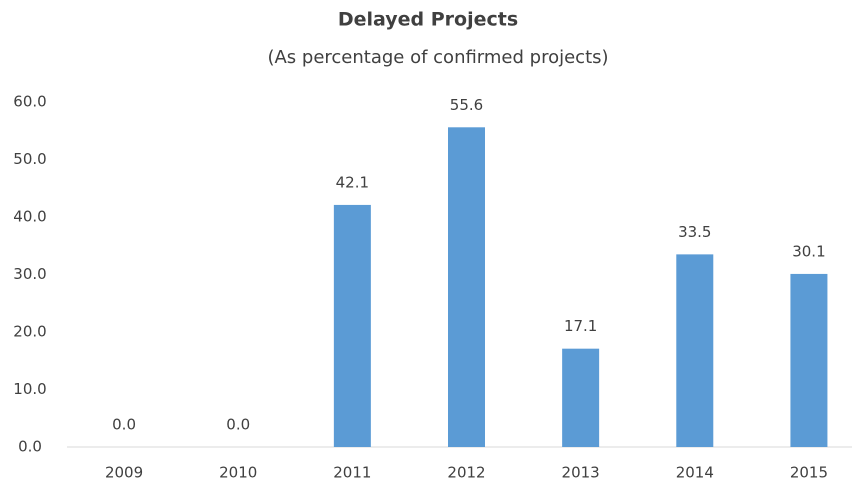 The width and height of the screenshot is (856, 489). What do you see at coordinates (581, 473) in the screenshot?
I see `x-tick-label: 2013` at bounding box center [581, 473].